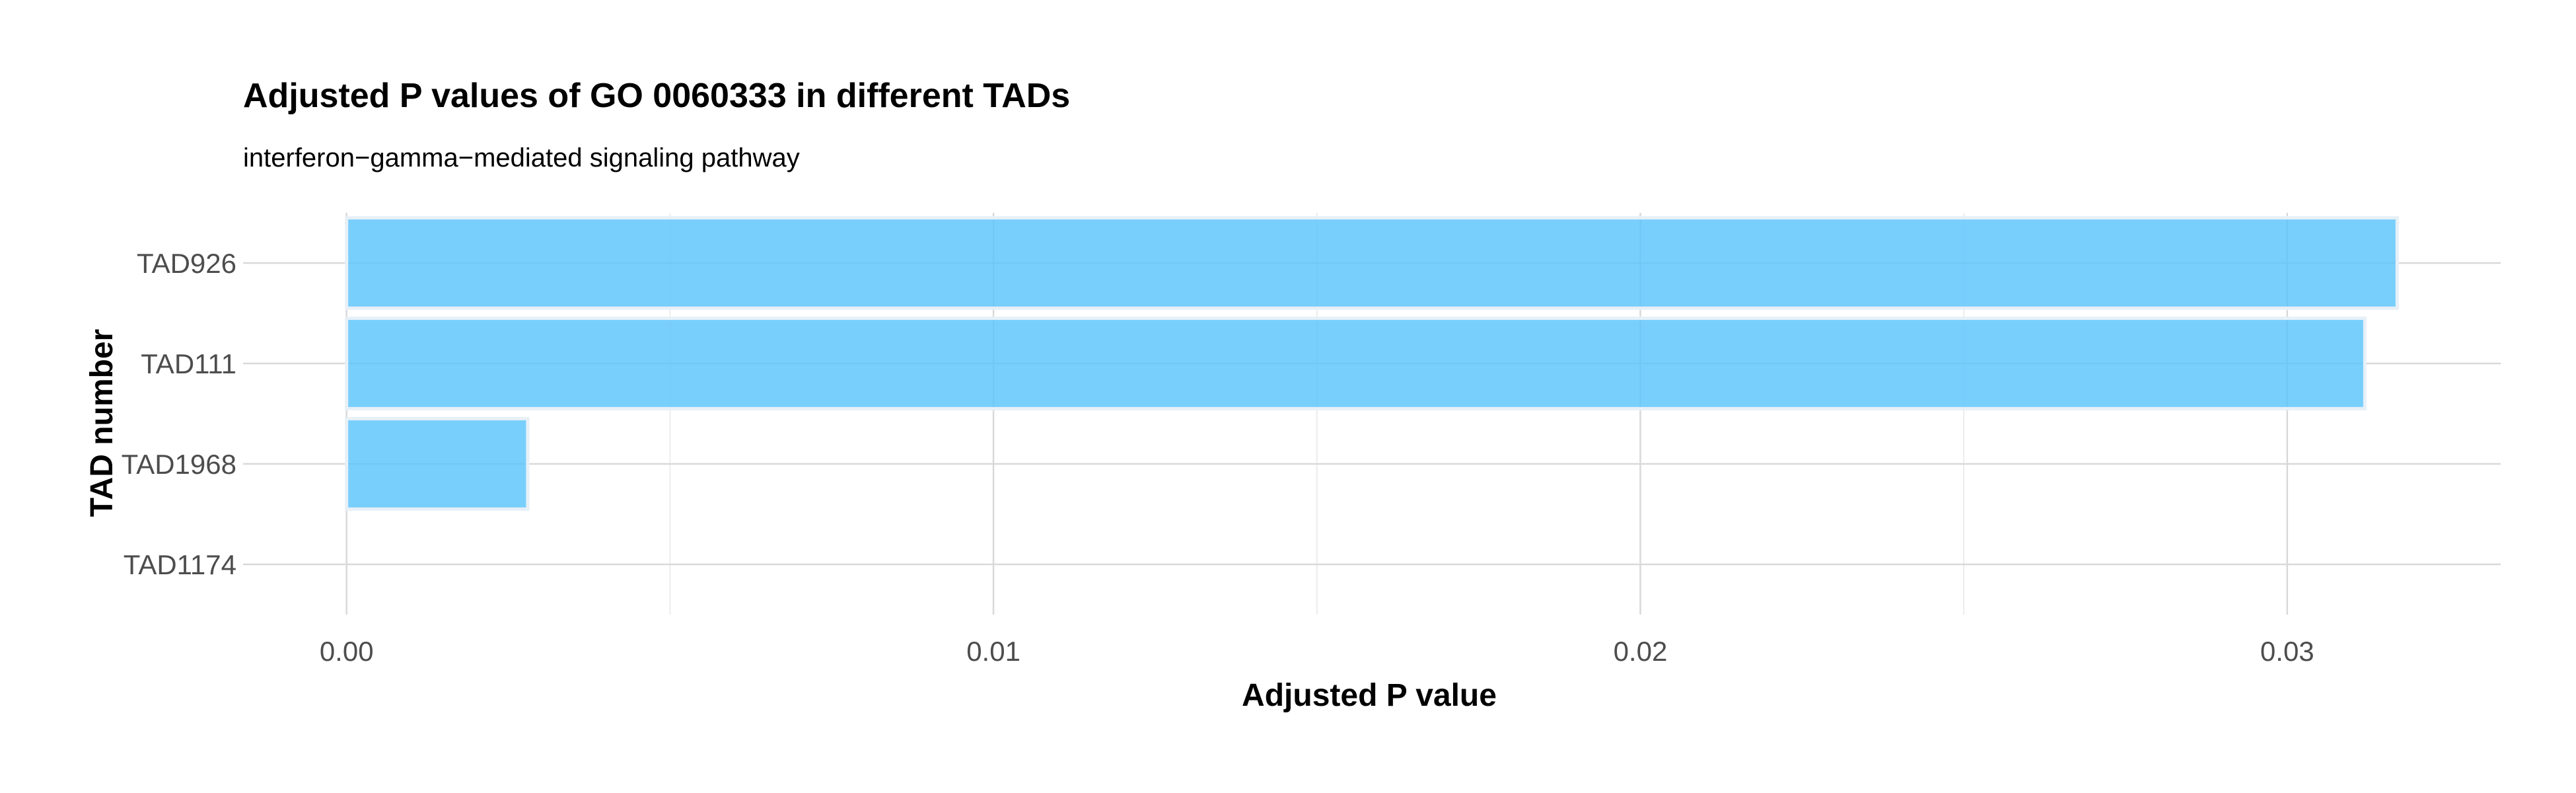 Image resolution: width=2576 pixels, height=793 pixels. What do you see at coordinates (438, 464) in the screenshot?
I see `bar-TAD1968` at bounding box center [438, 464].